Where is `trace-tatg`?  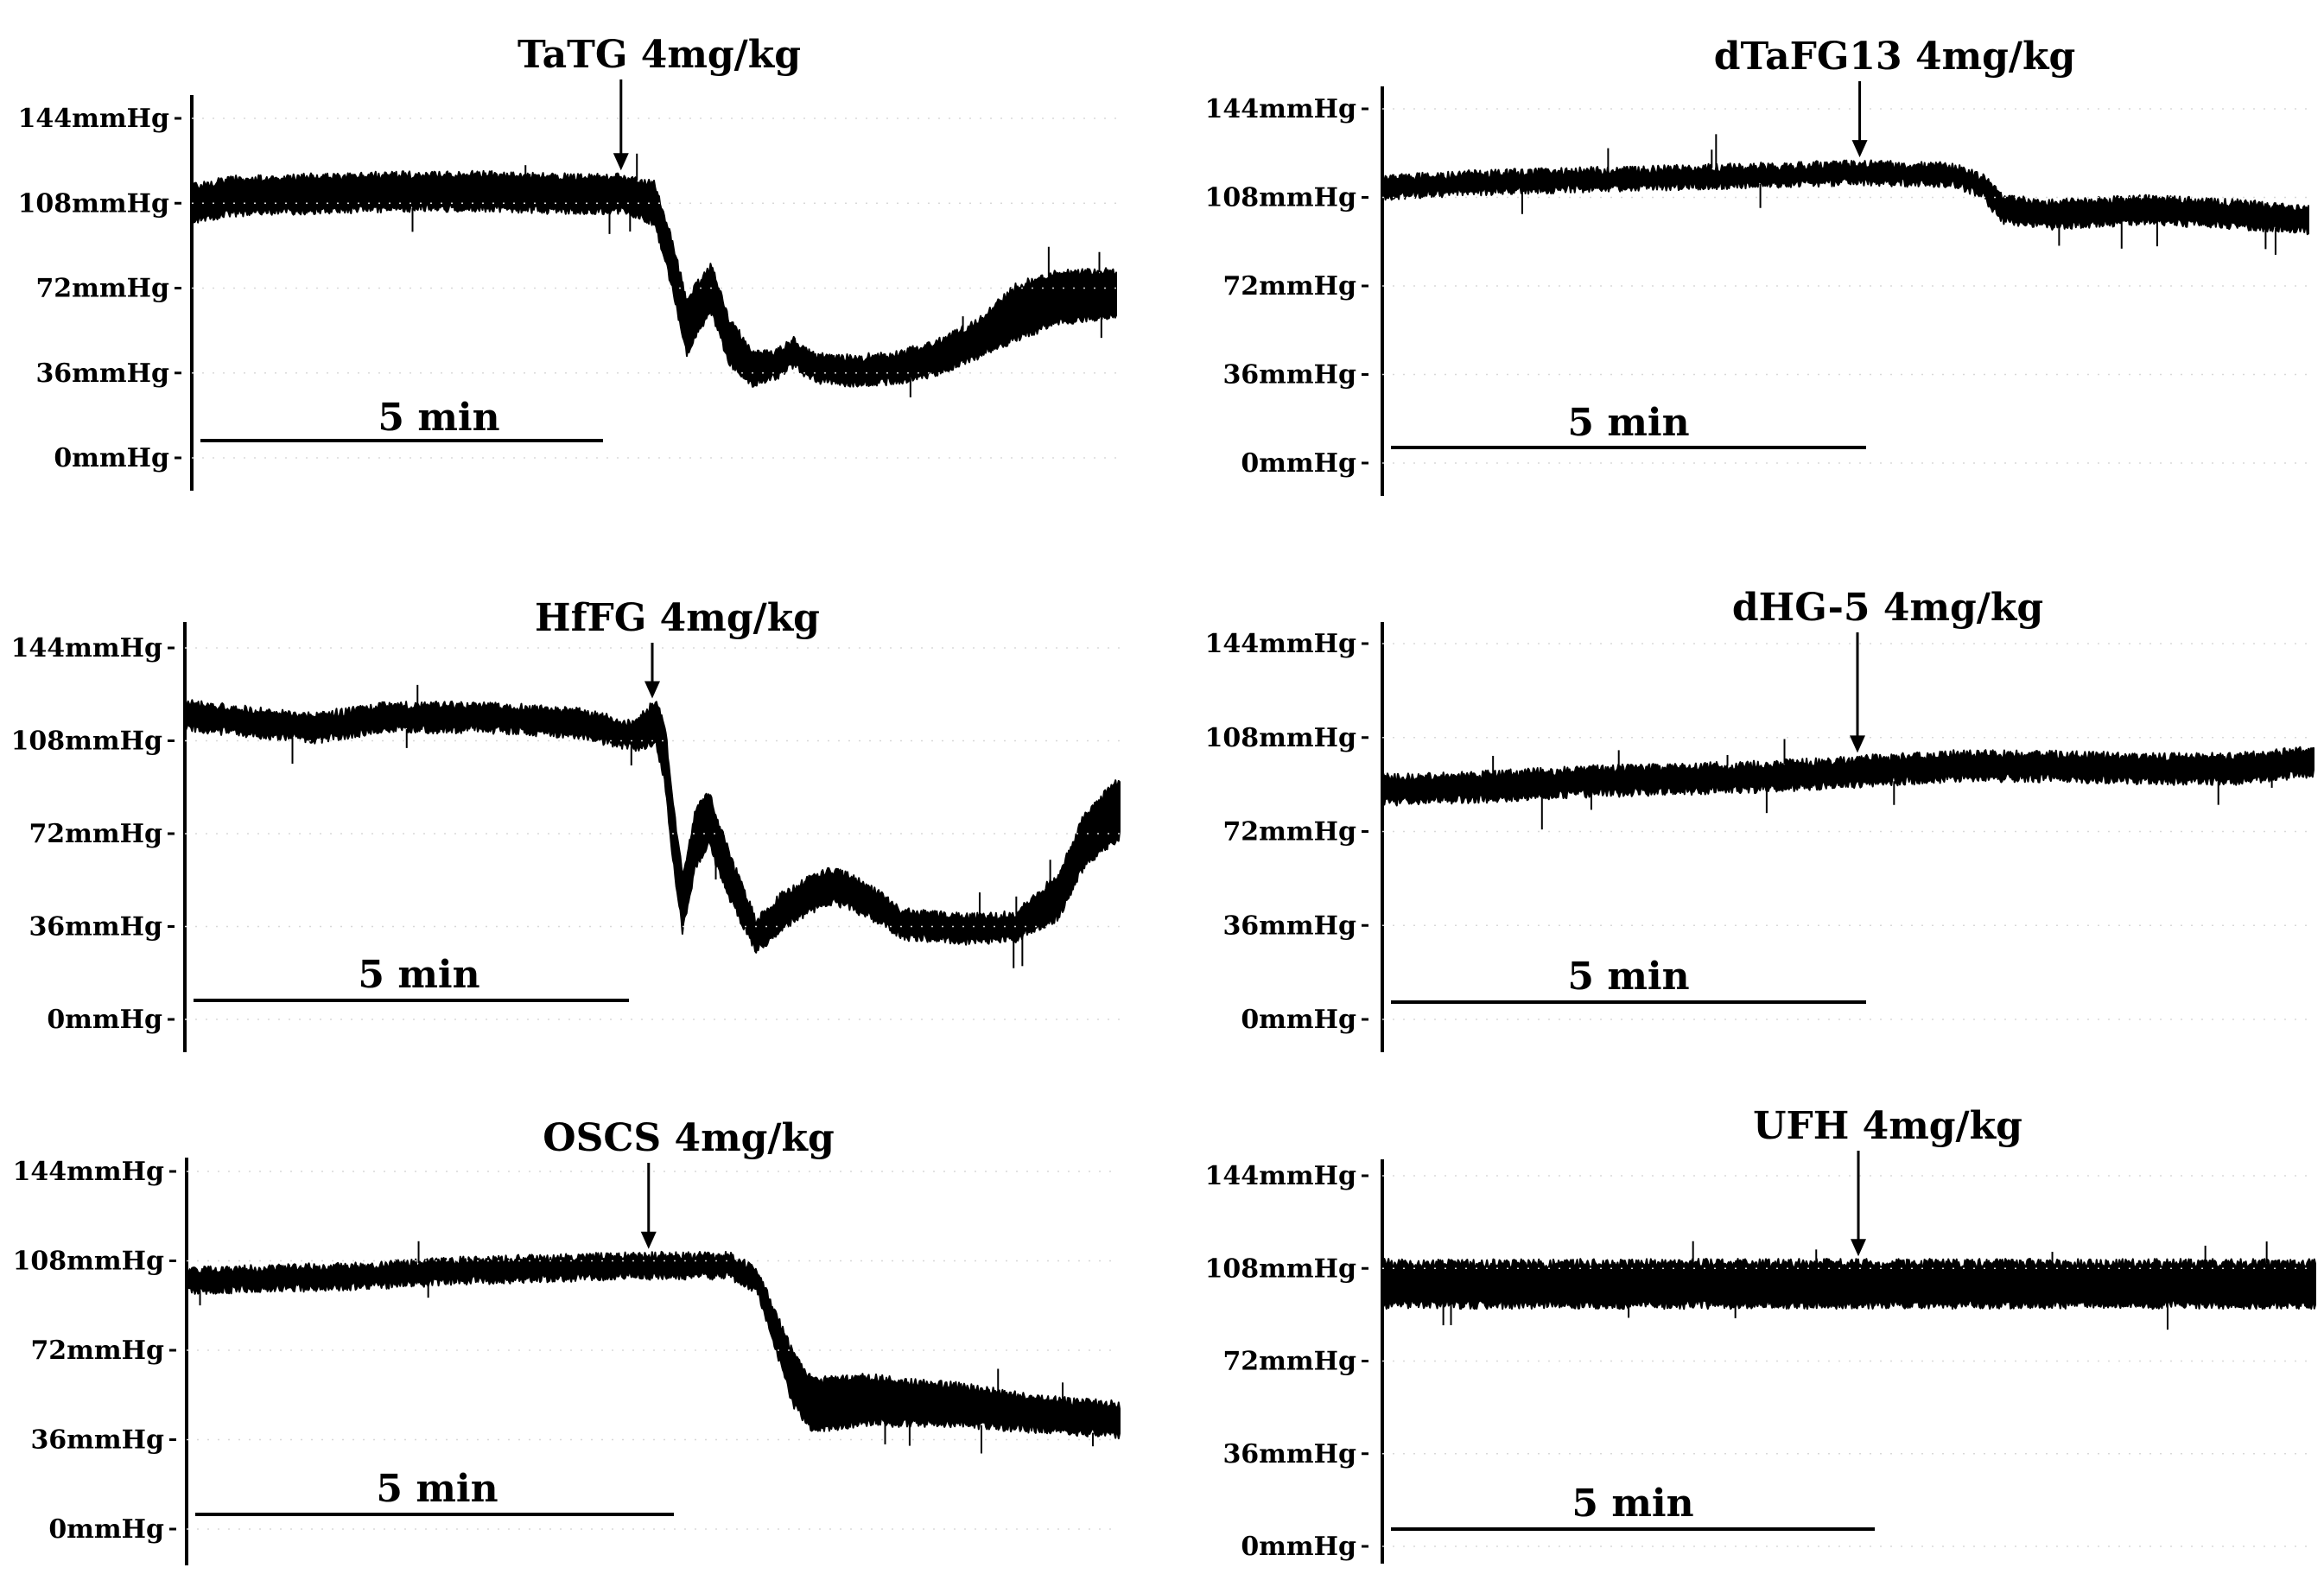 trace-tatg is located at coordinates (654, 275).